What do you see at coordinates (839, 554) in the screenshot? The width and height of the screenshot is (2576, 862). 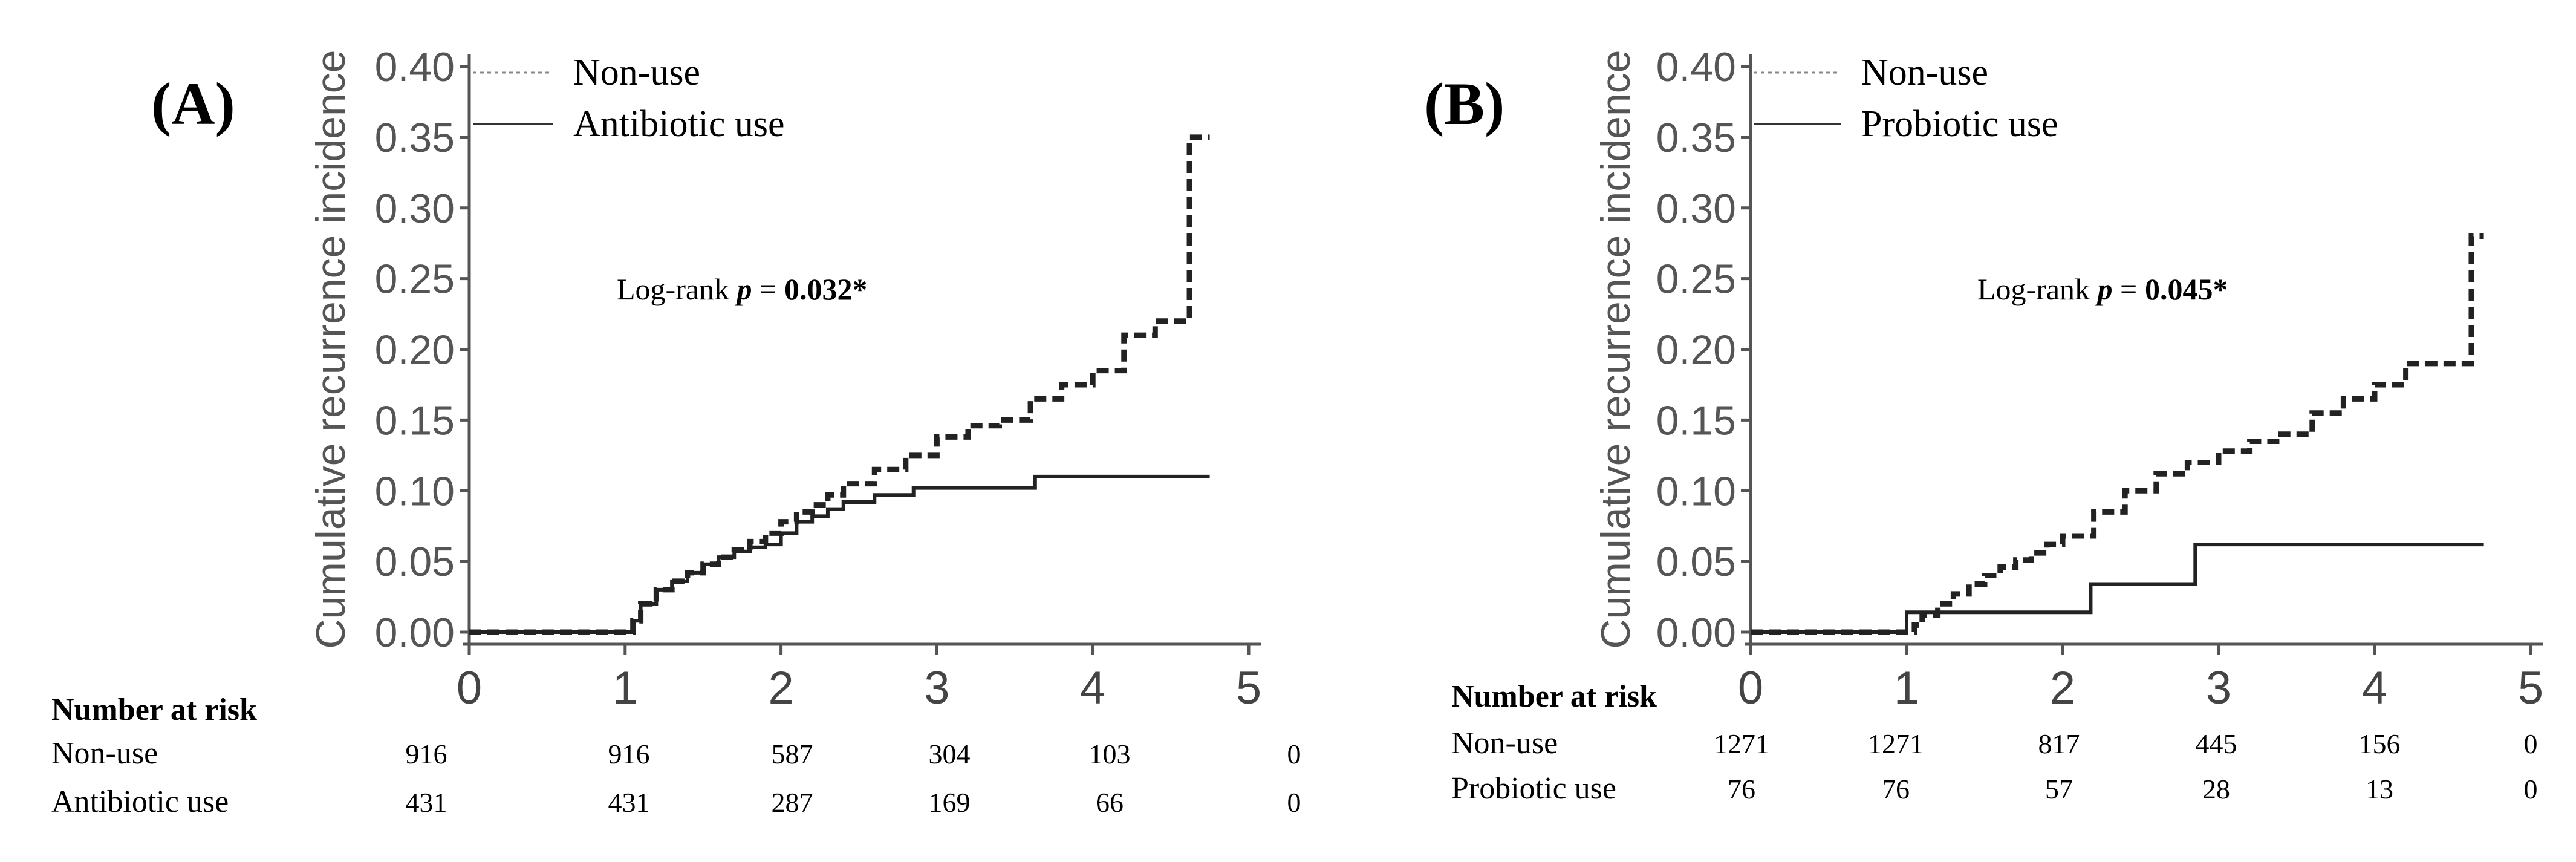 I see `series-line-antibiotic-use` at bounding box center [839, 554].